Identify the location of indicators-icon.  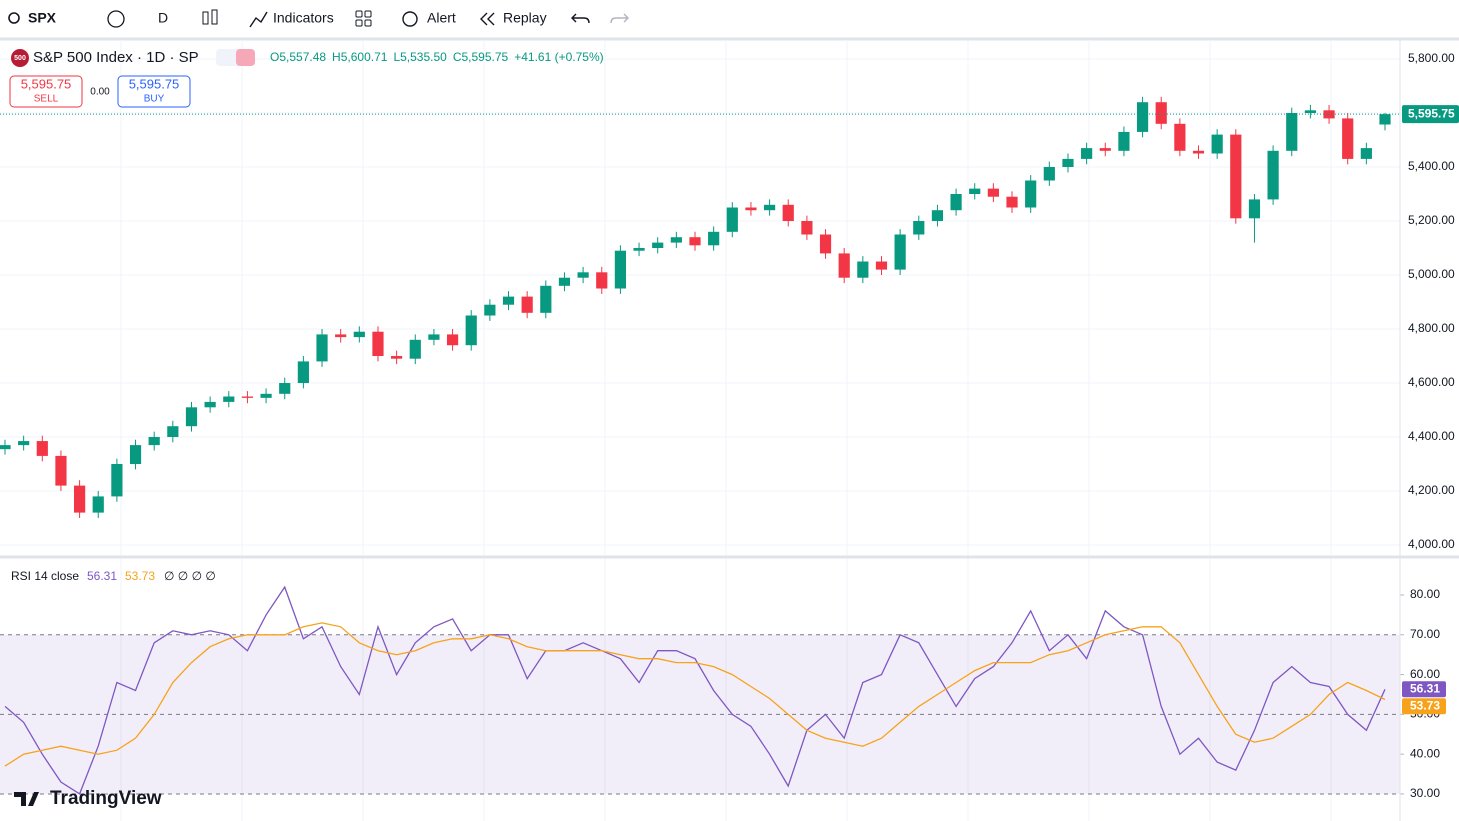
(258, 19).